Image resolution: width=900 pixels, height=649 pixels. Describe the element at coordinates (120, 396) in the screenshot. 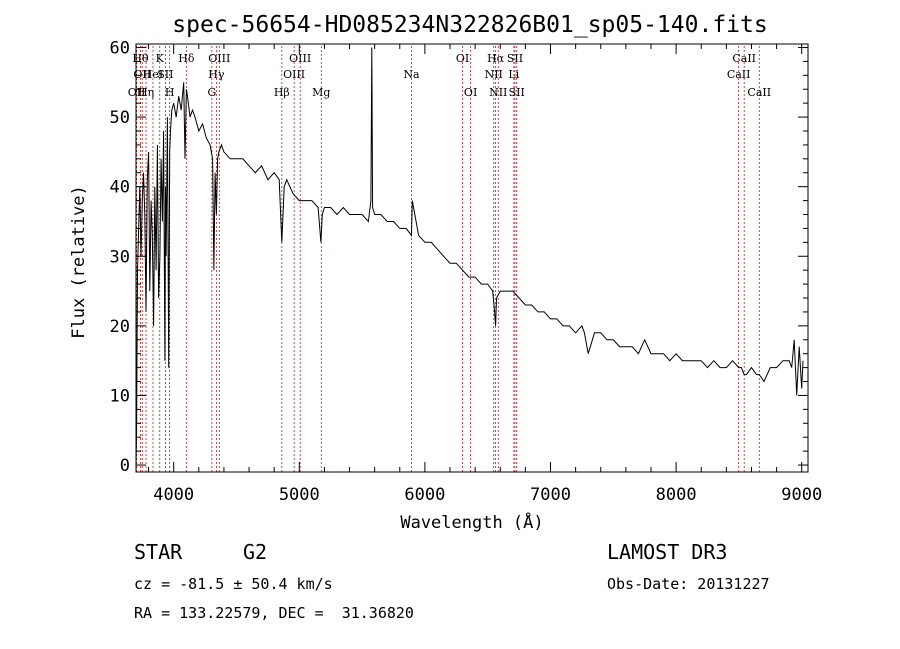

I see `y-tick-label-1: 10` at that location.